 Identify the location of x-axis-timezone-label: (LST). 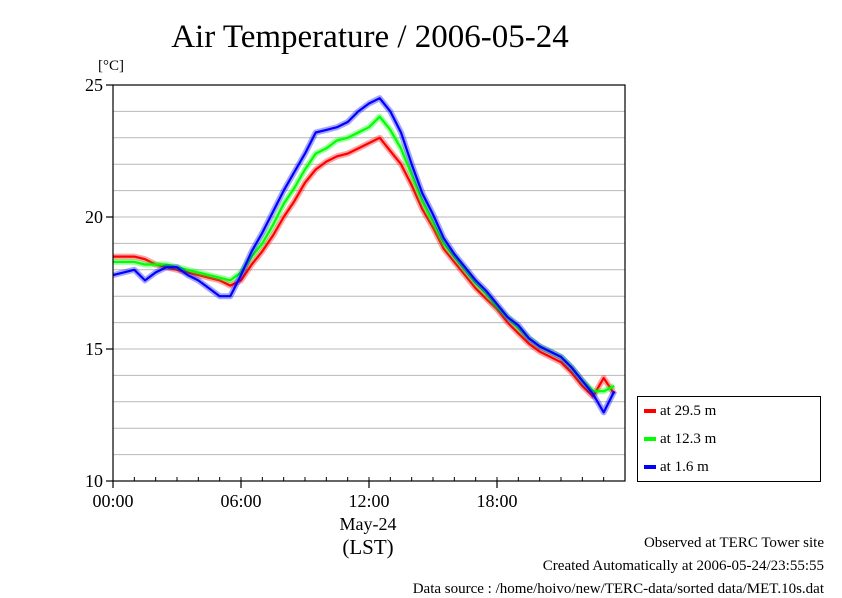
(367, 547).